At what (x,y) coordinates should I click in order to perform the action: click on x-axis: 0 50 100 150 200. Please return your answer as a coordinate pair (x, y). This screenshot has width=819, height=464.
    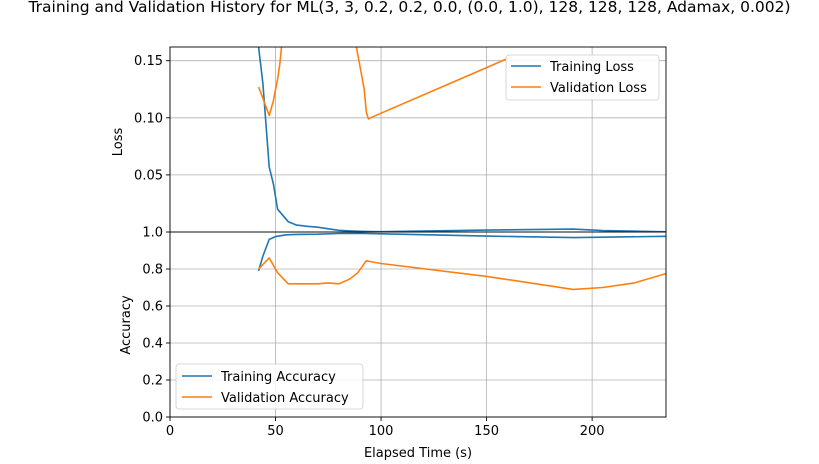
    Looking at the image, I should click on (385, 428).